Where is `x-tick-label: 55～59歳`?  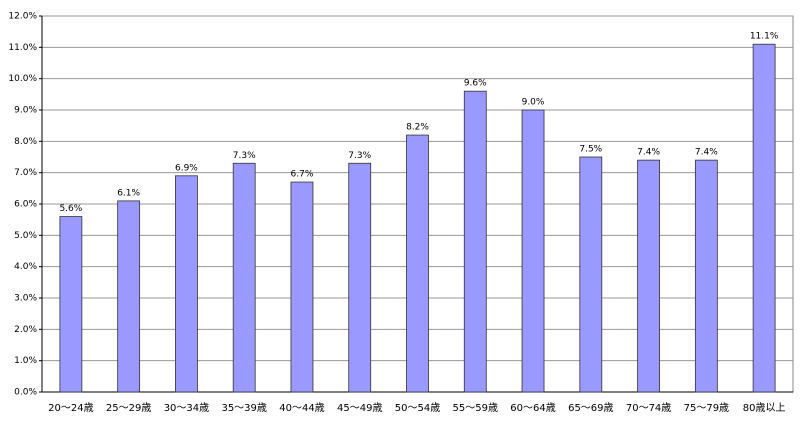
x-tick-label: 55～59歳 is located at coordinates (475, 408).